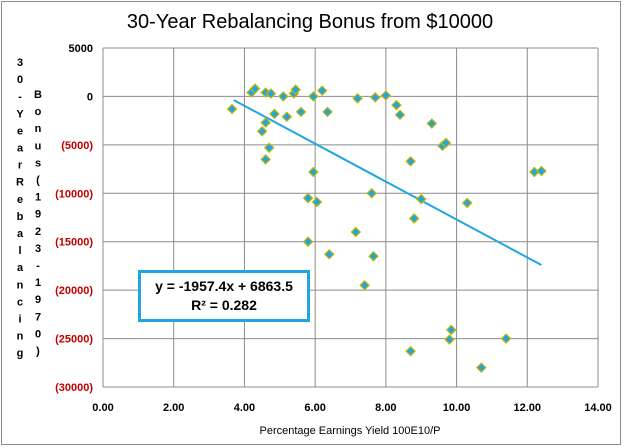  Describe the element at coordinates (81, 49) in the screenshot. I see `y-tick-label: 5000` at that location.